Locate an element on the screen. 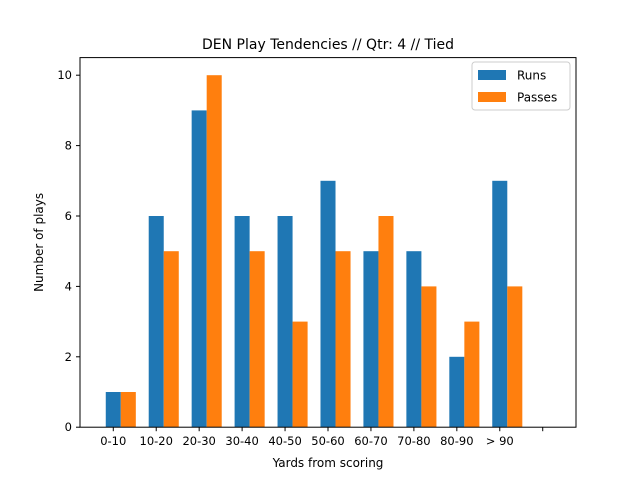 The image size is (640, 480). y-axis-label: Number of plays is located at coordinates (39, 242).